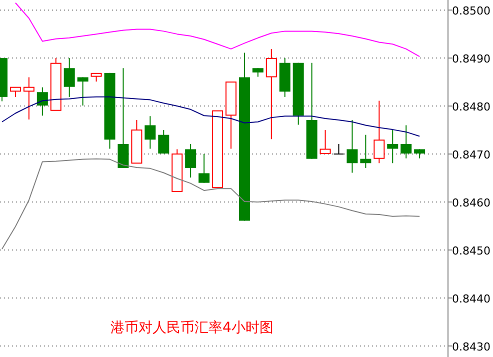 The height and width of the screenshot is (357, 493). What do you see at coordinates (471, 299) in the screenshot?
I see `y-tick-label: 0.8440` at bounding box center [471, 299].